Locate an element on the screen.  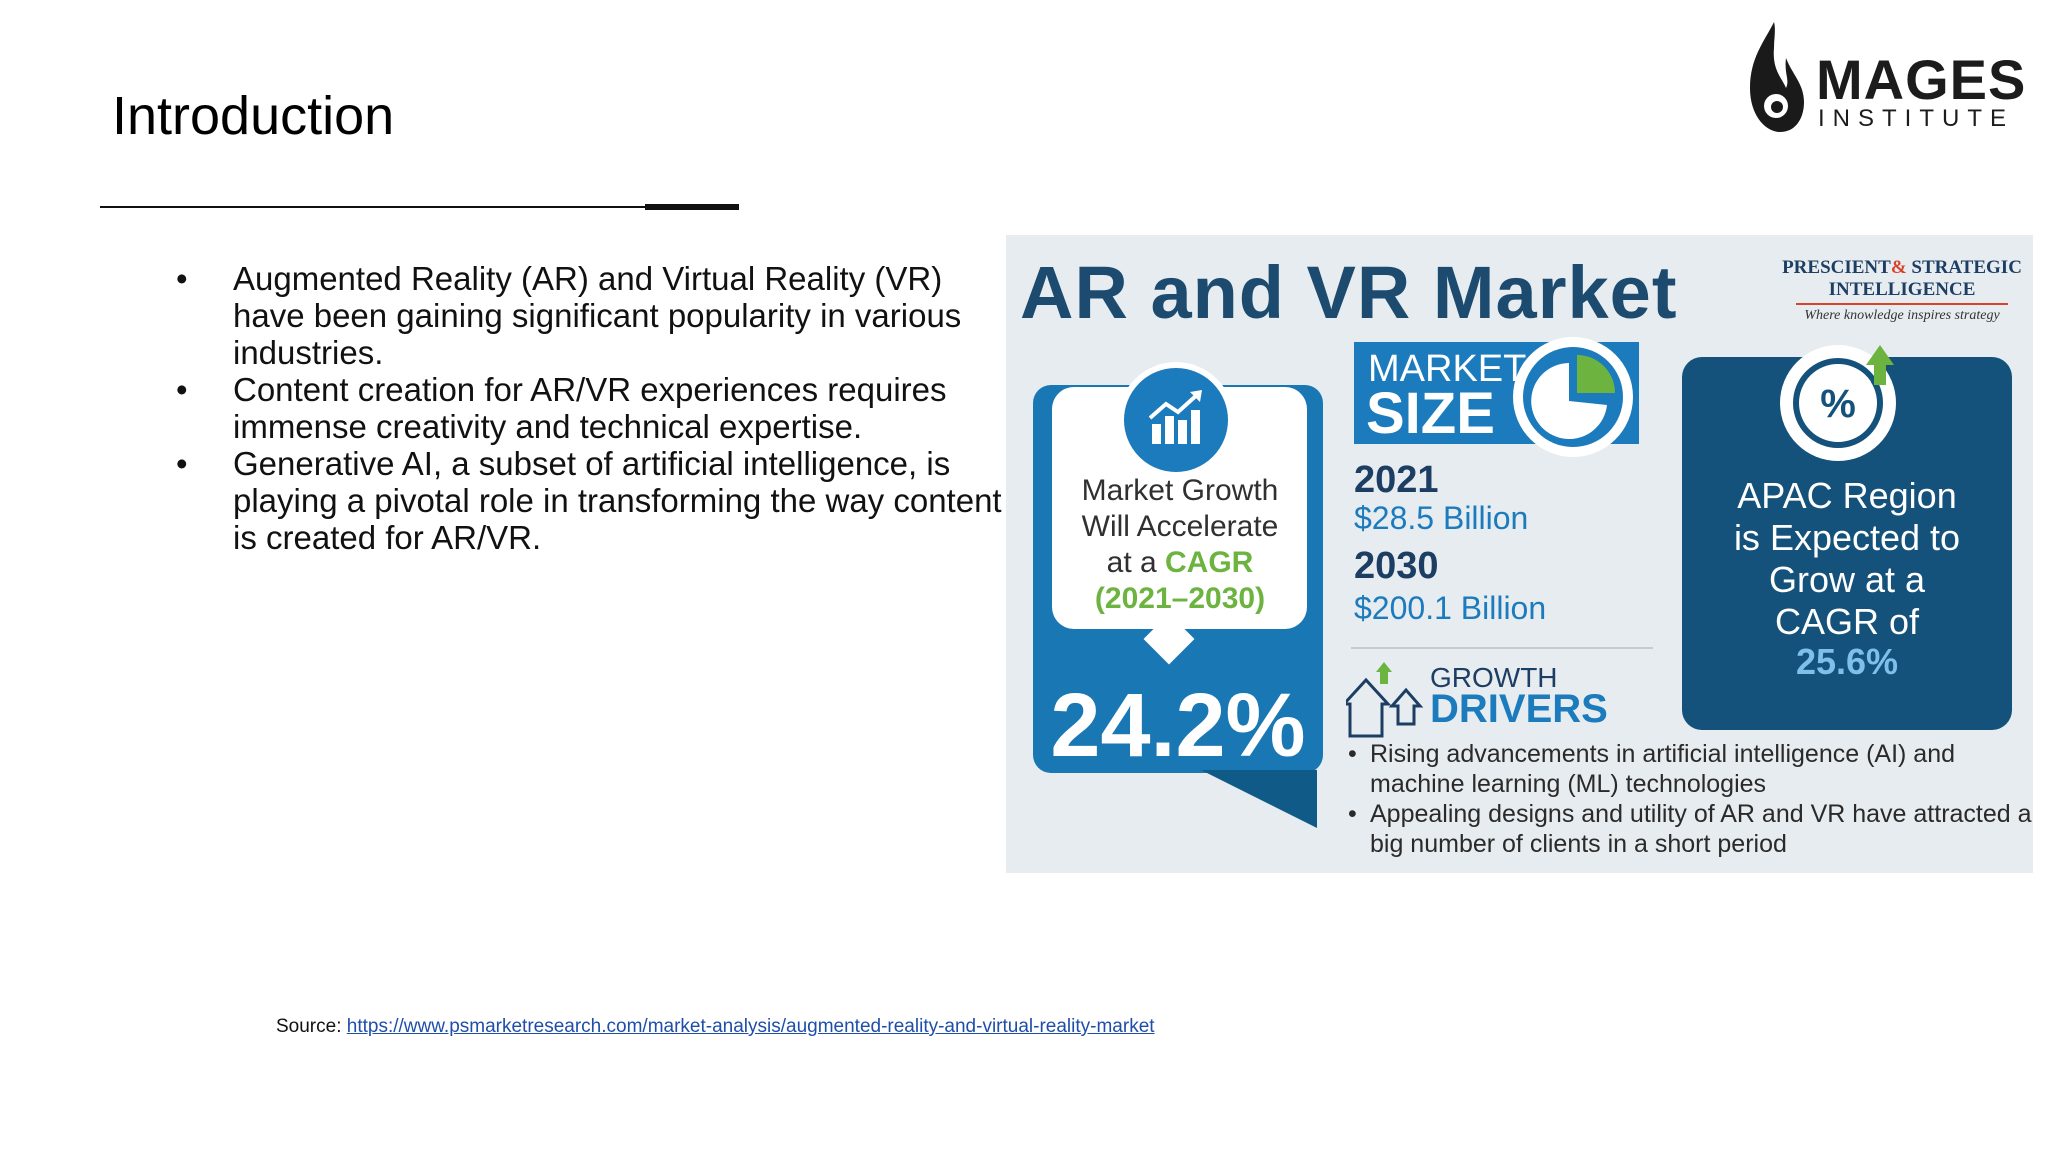
growth-drivers-label1: GROWTH is located at coordinates (1494, 677).